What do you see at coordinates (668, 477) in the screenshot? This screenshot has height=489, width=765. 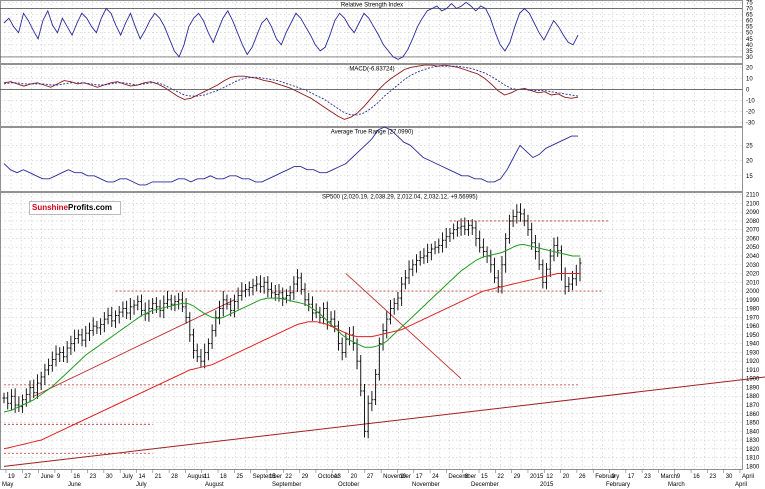 I see `xtick-label: March` at bounding box center [668, 477].